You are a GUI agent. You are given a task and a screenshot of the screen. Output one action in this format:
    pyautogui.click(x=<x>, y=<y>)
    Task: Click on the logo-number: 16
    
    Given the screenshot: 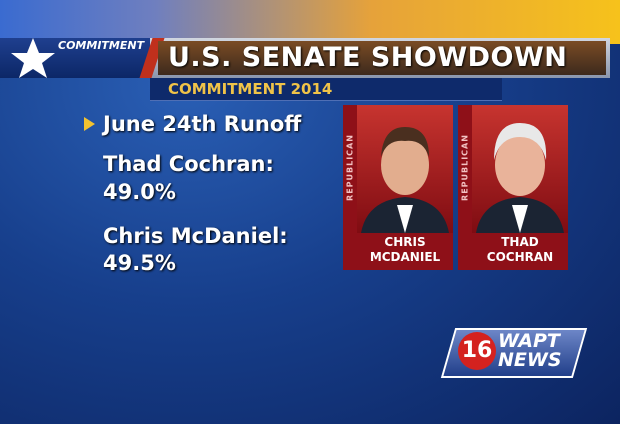 What is the action you would take?
    pyautogui.click(x=477, y=351)
    